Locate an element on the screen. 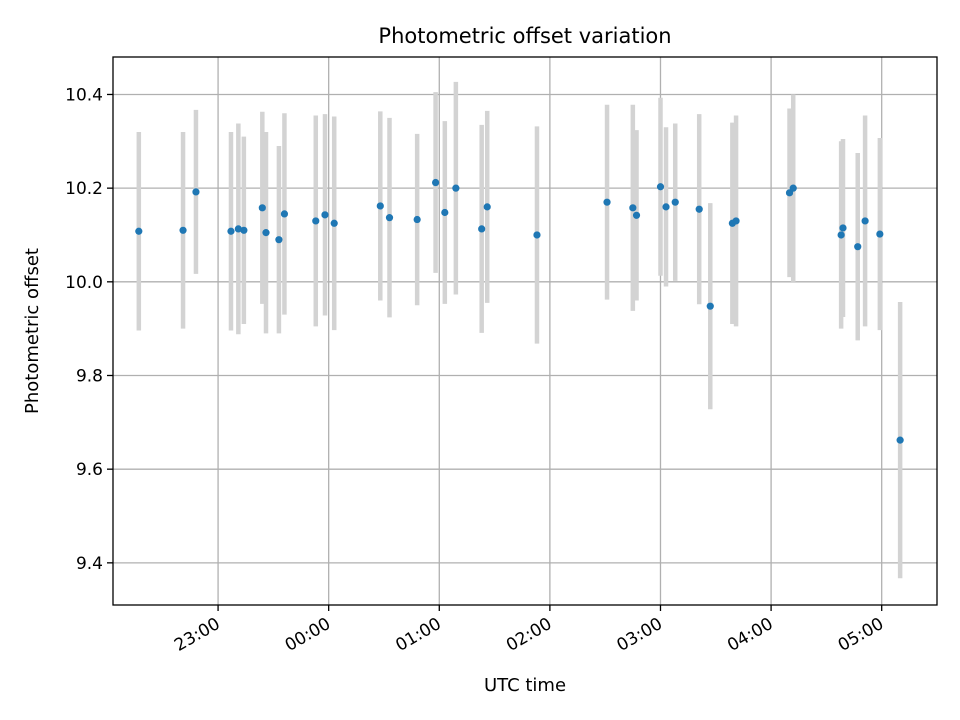  y-tick-label: 10.2 is located at coordinates (84, 189).